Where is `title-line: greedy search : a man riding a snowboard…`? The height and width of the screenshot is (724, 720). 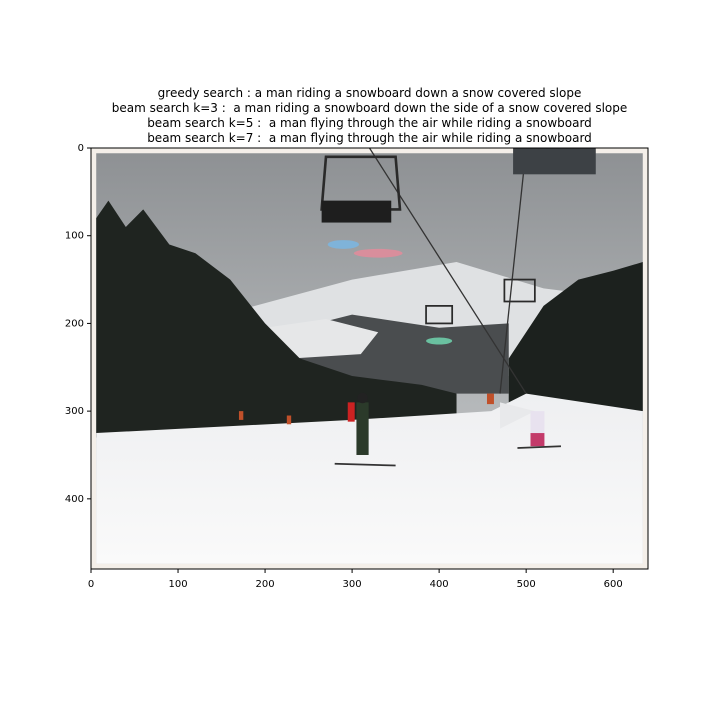
title-line: greedy search : a man riding a snowboard… is located at coordinates (370, 93).